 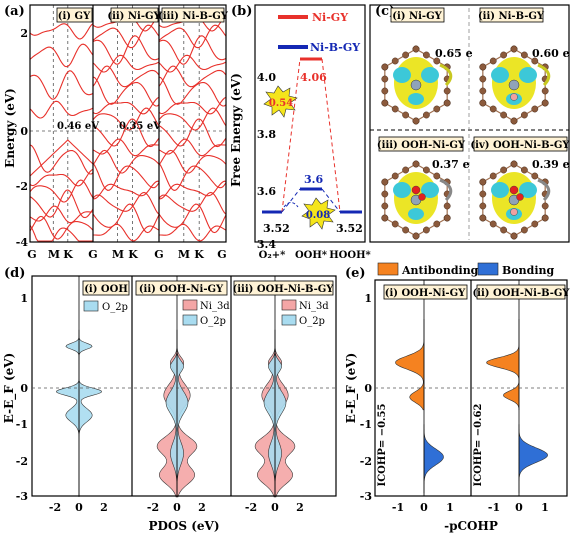 I want to click on panel-a-yticks: 2 0 -2 -4, so click(x=22, y=138).